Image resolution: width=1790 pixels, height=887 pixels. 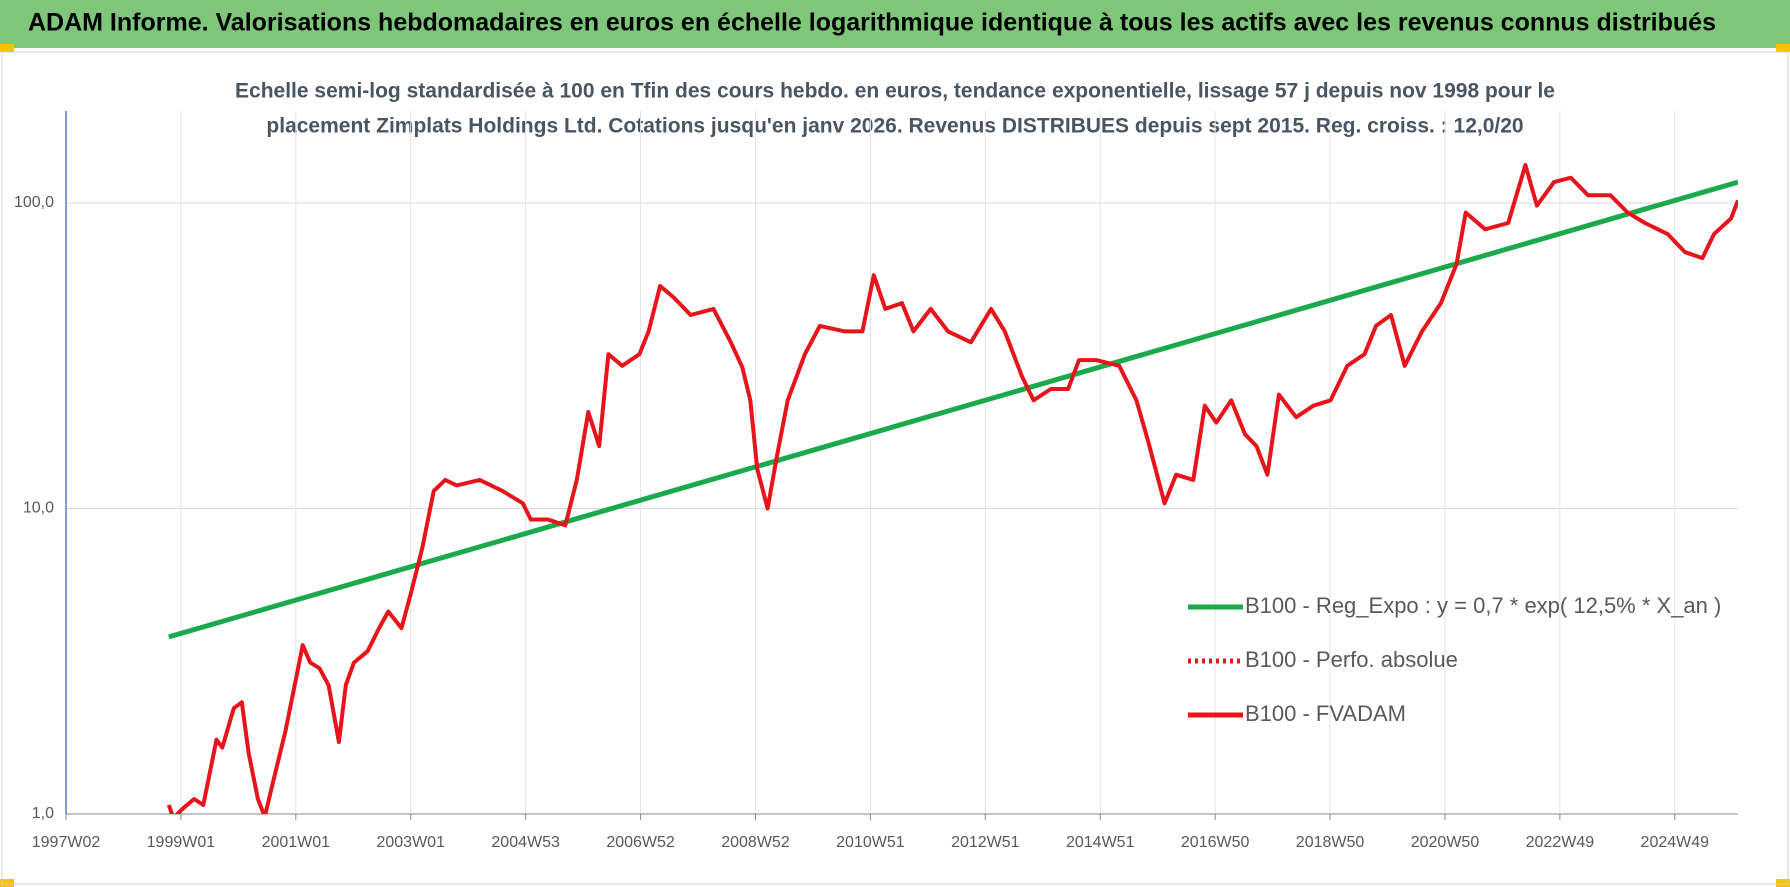 I want to click on x-tick-label: 2014W51, so click(x=1100, y=842).